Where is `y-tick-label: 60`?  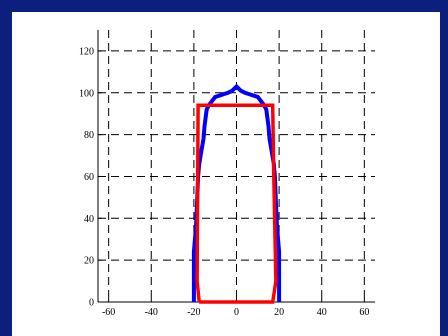
y-tick-label: 60 is located at coordinates (89, 177).